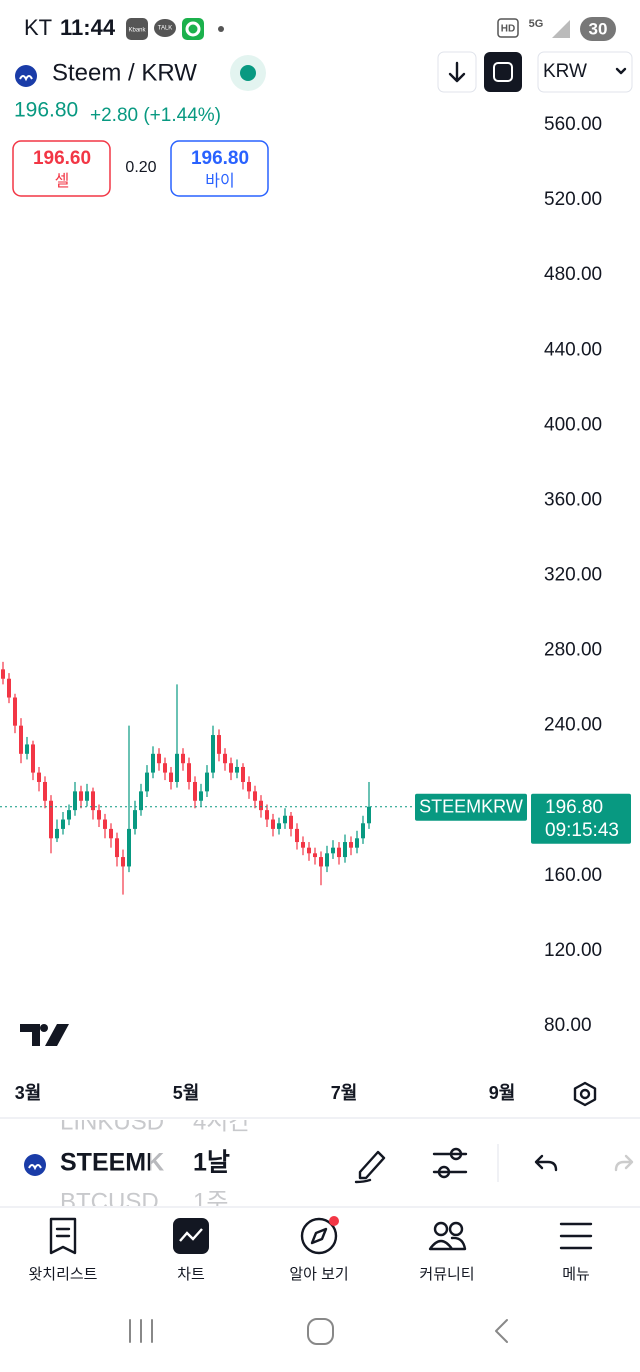 Image resolution: width=640 pixels, height=1372 pixels. What do you see at coordinates (62, 1274) in the screenshot?
I see `nav-label: 왓치리스트` at bounding box center [62, 1274].